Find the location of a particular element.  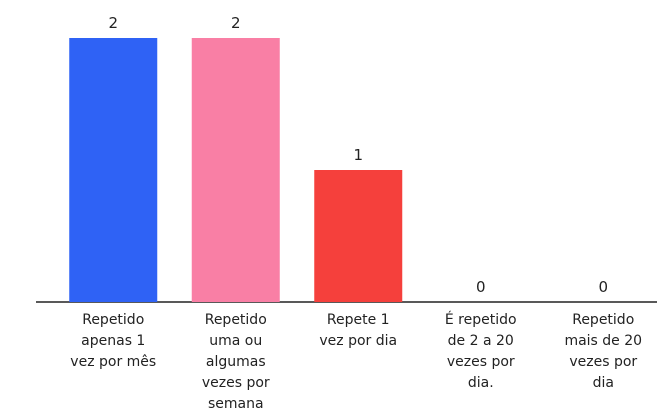

category-label: Repete 1 vez por dia is located at coordinates (358, 330).